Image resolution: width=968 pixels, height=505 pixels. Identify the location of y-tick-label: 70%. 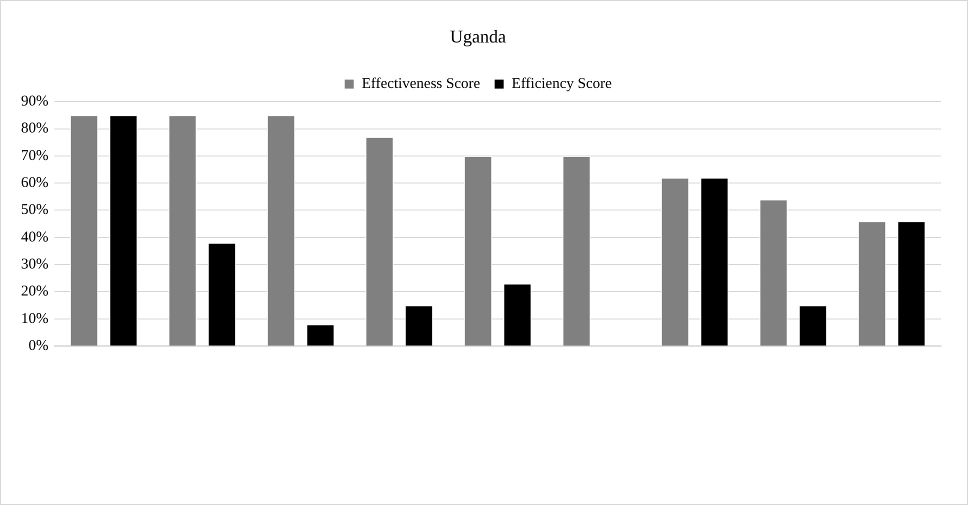
(34, 156).